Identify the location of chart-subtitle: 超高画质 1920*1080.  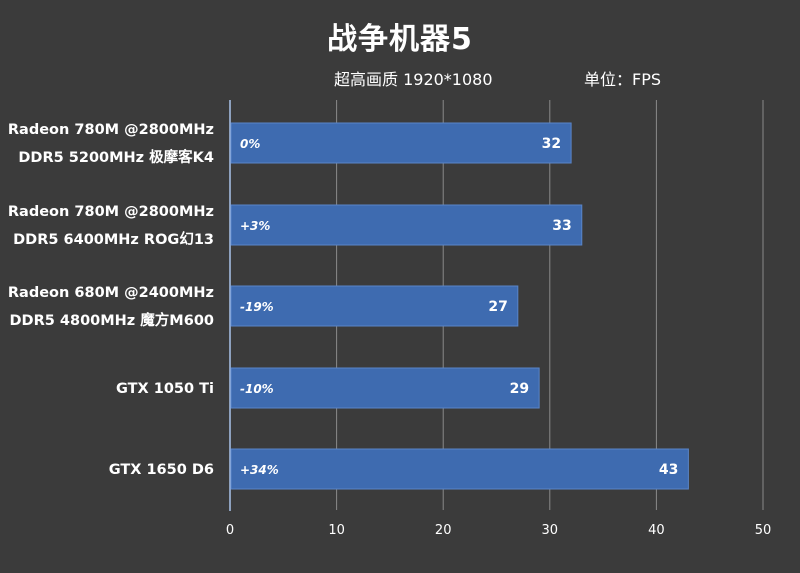
(413, 79).